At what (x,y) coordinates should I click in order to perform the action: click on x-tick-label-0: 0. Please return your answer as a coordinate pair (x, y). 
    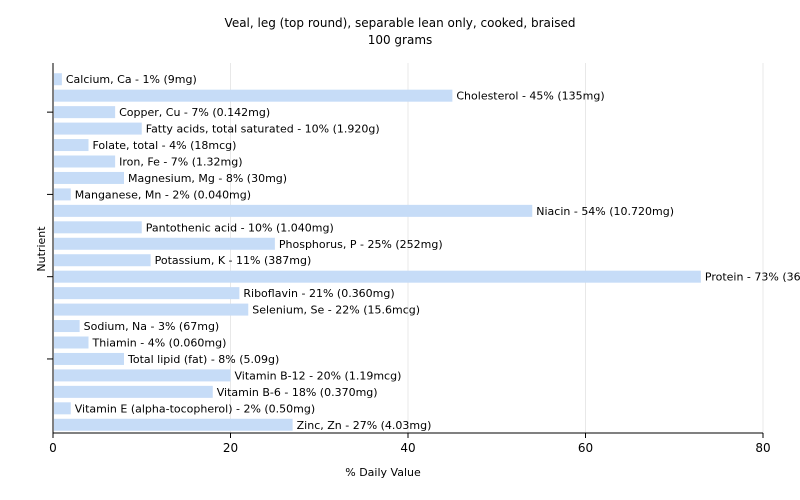
    Looking at the image, I should click on (53, 448).